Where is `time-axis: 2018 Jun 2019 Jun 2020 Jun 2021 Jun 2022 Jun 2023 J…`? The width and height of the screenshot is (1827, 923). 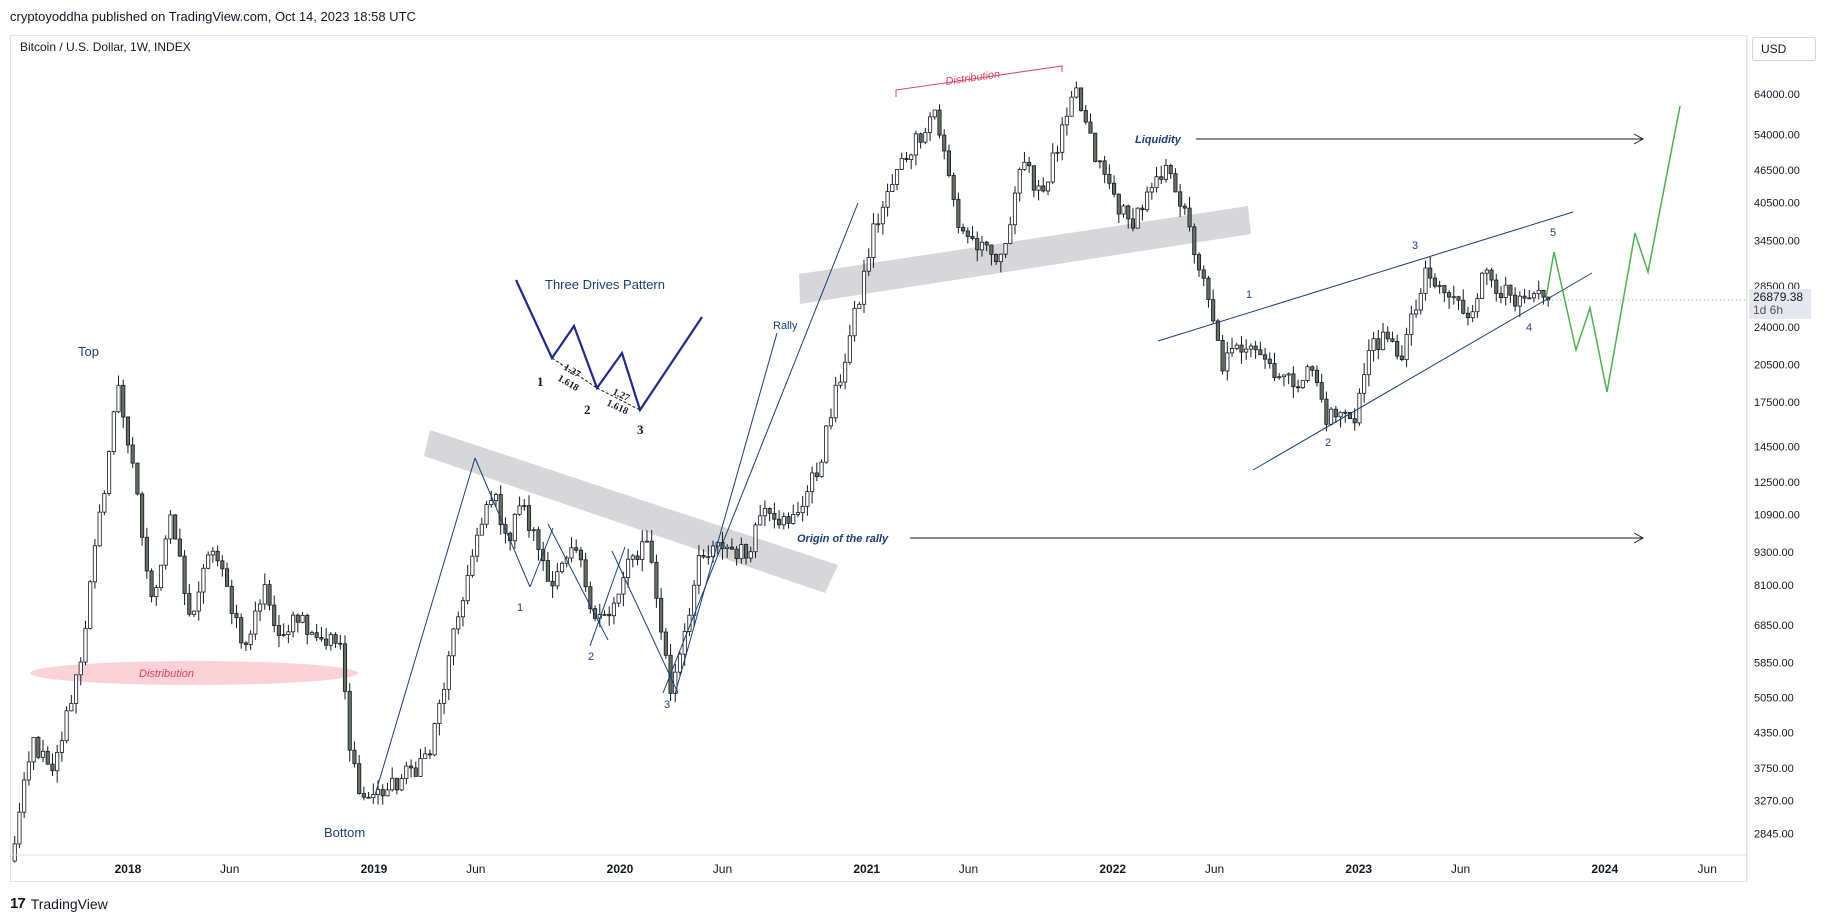 time-axis: 2018 Jun 2019 Jun 2020 Jun 2021 Jun 2022 Jun 2023 J… is located at coordinates (916, 869).